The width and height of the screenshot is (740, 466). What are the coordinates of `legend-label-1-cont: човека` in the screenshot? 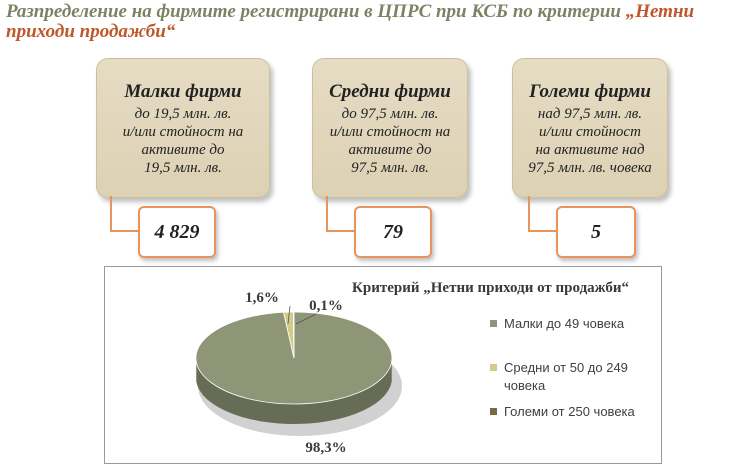 It's located at (525, 385).